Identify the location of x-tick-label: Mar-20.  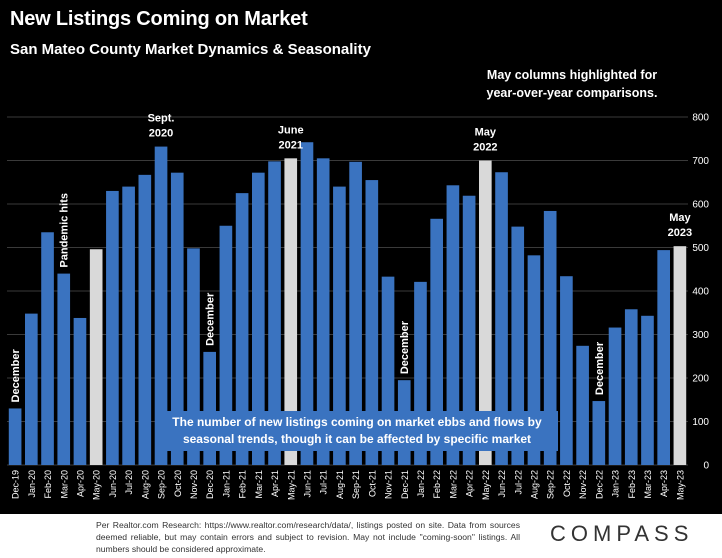
(64, 484).